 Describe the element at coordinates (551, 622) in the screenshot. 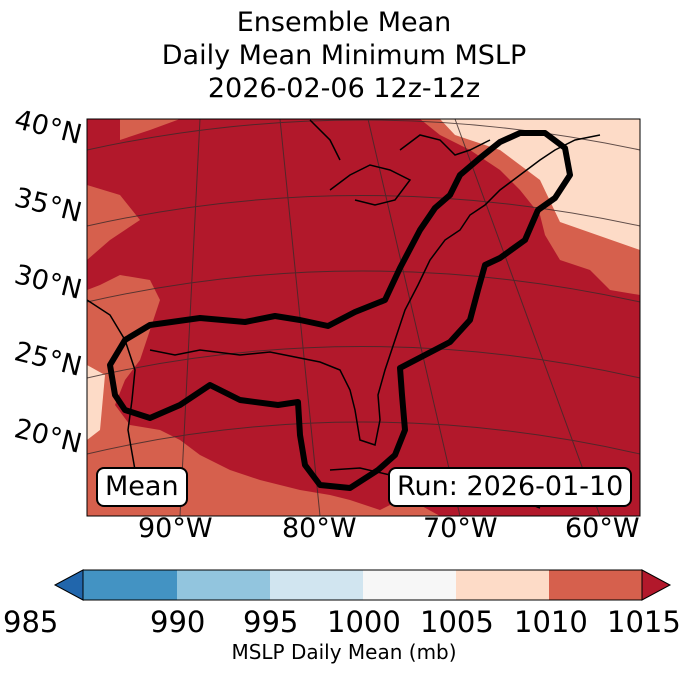

I see `colorbar-tick-1010: 1010` at that location.